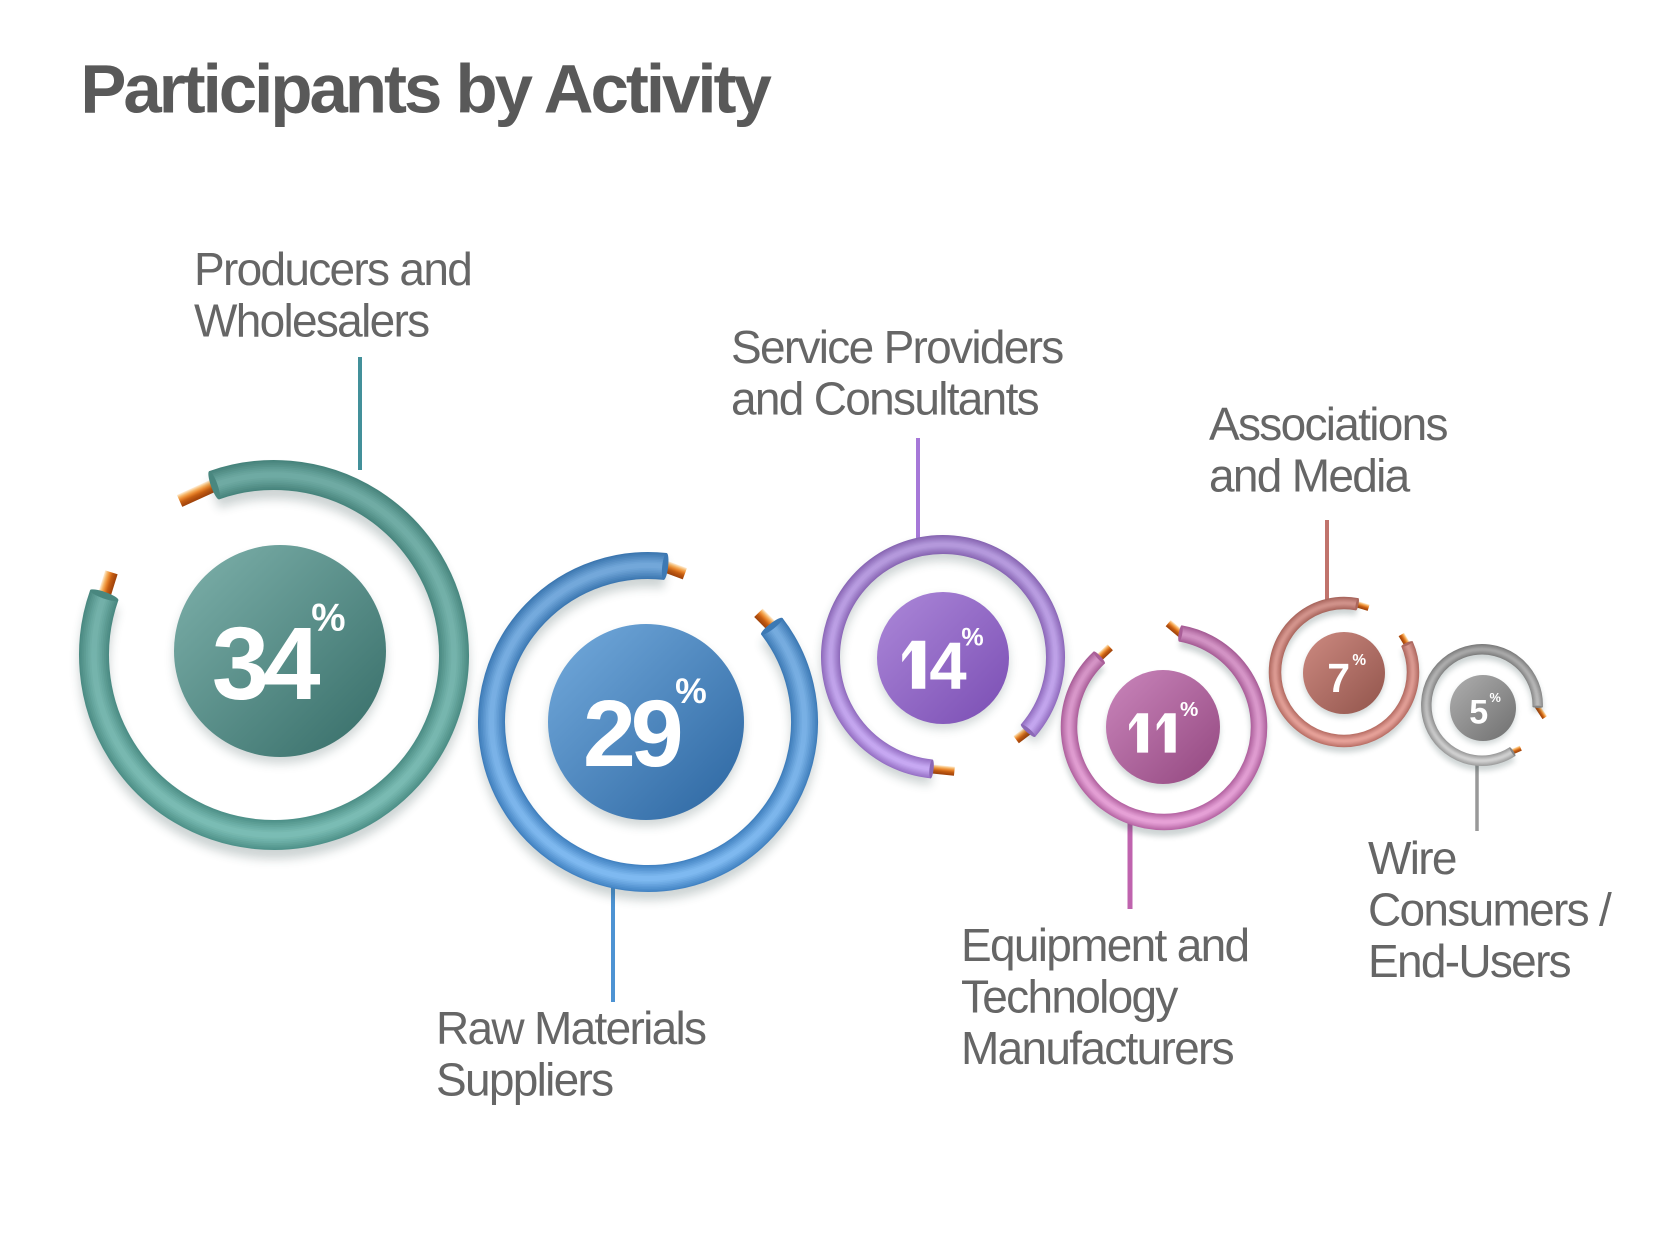  What do you see at coordinates (1490, 910) in the screenshot?
I see `svg-text: Consumers /` at bounding box center [1490, 910].